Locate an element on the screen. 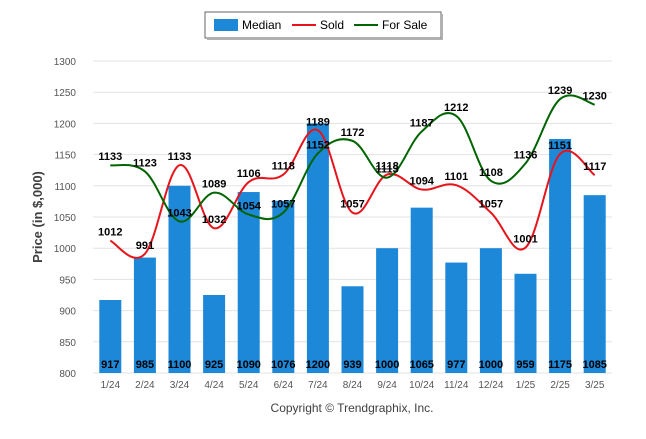  median-value-label: 939 is located at coordinates (352, 365).